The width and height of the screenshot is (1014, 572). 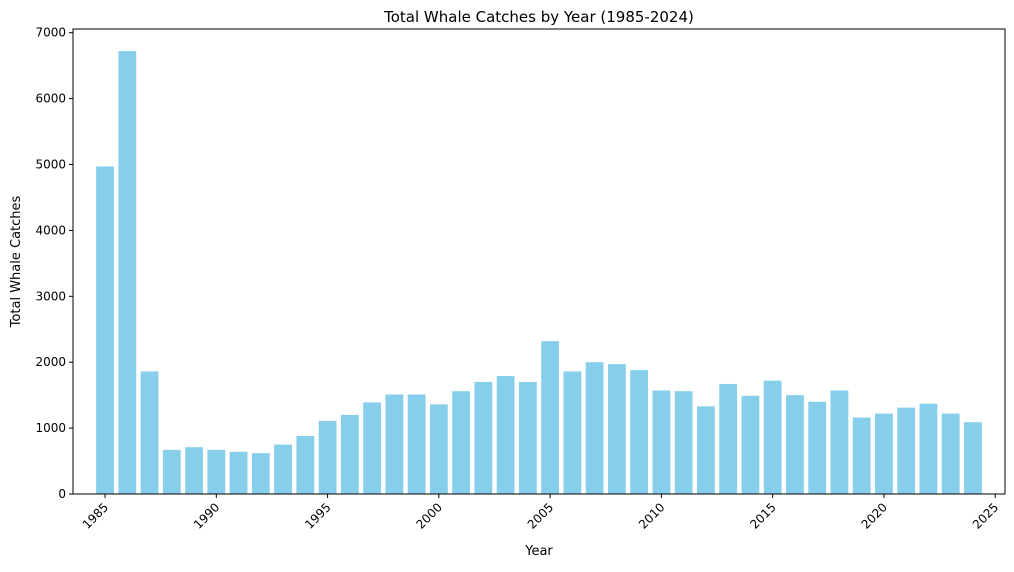 What do you see at coordinates (550, 417) in the screenshot?
I see `bar-2005` at bounding box center [550, 417].